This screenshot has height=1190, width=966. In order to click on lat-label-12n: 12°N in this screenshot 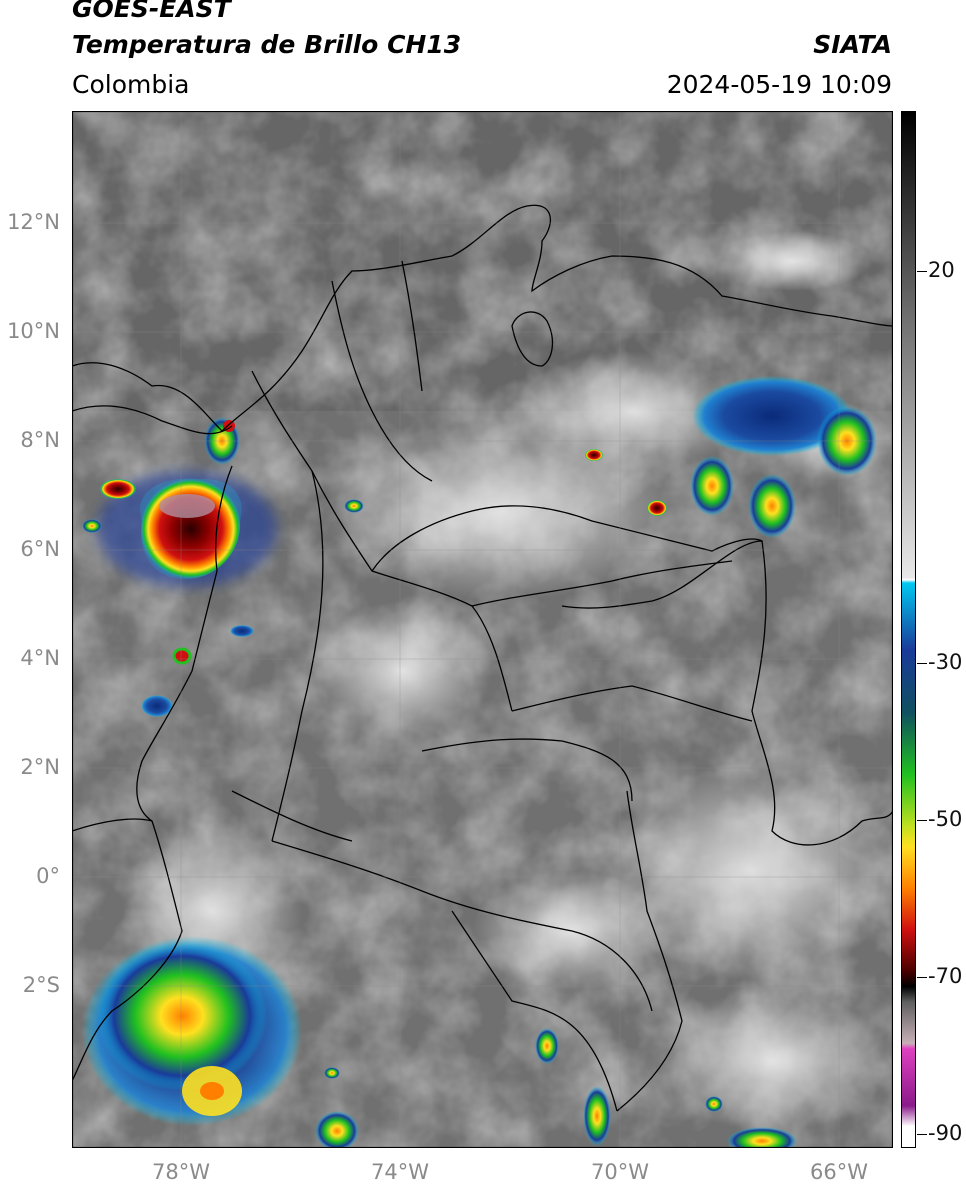, I will do `click(33, 222)`.